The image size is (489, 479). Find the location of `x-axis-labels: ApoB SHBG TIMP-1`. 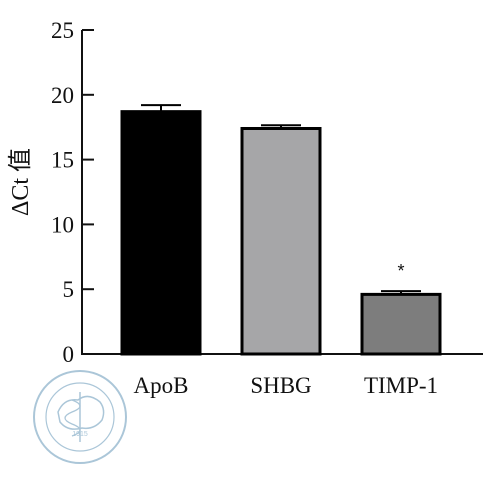

x-axis-labels: ApoB SHBG TIMP-1 is located at coordinates (286, 385).